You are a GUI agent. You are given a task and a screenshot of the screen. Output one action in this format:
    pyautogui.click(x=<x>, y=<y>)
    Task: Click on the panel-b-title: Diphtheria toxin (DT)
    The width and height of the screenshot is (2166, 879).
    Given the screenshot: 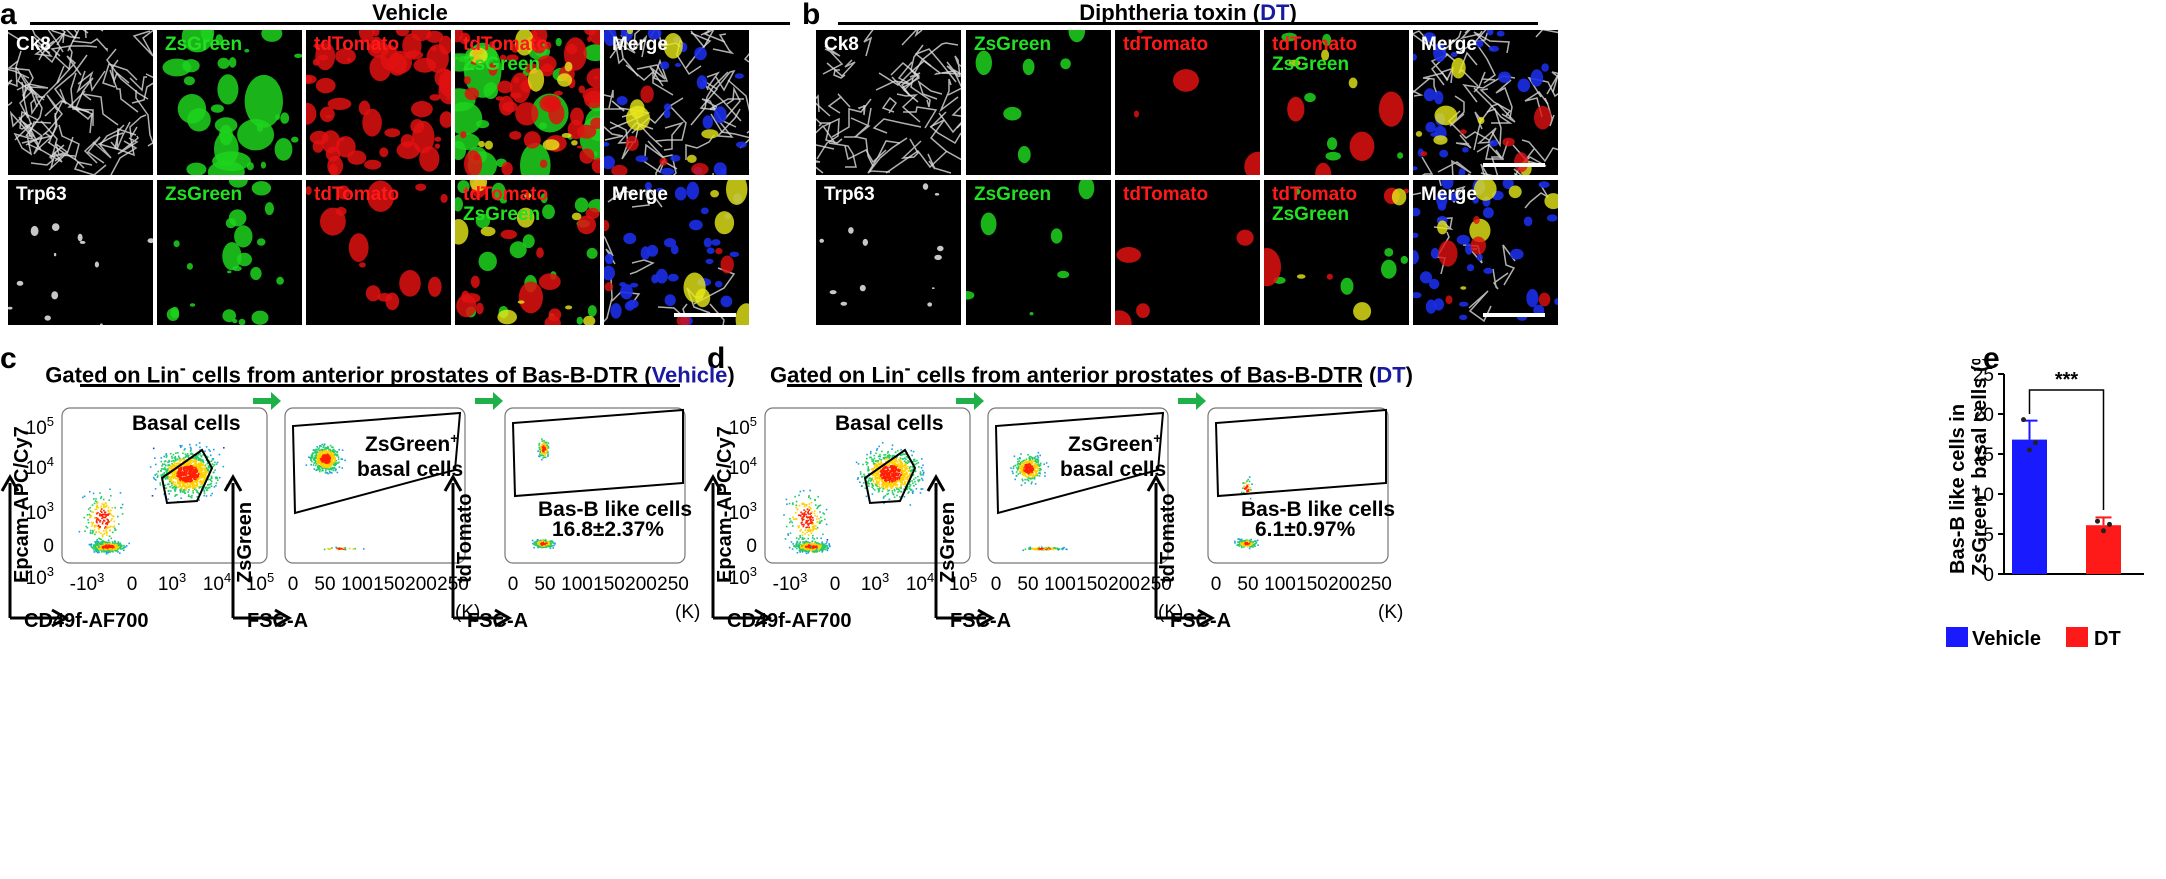 What is the action you would take?
    pyautogui.click(x=1188, y=12)
    